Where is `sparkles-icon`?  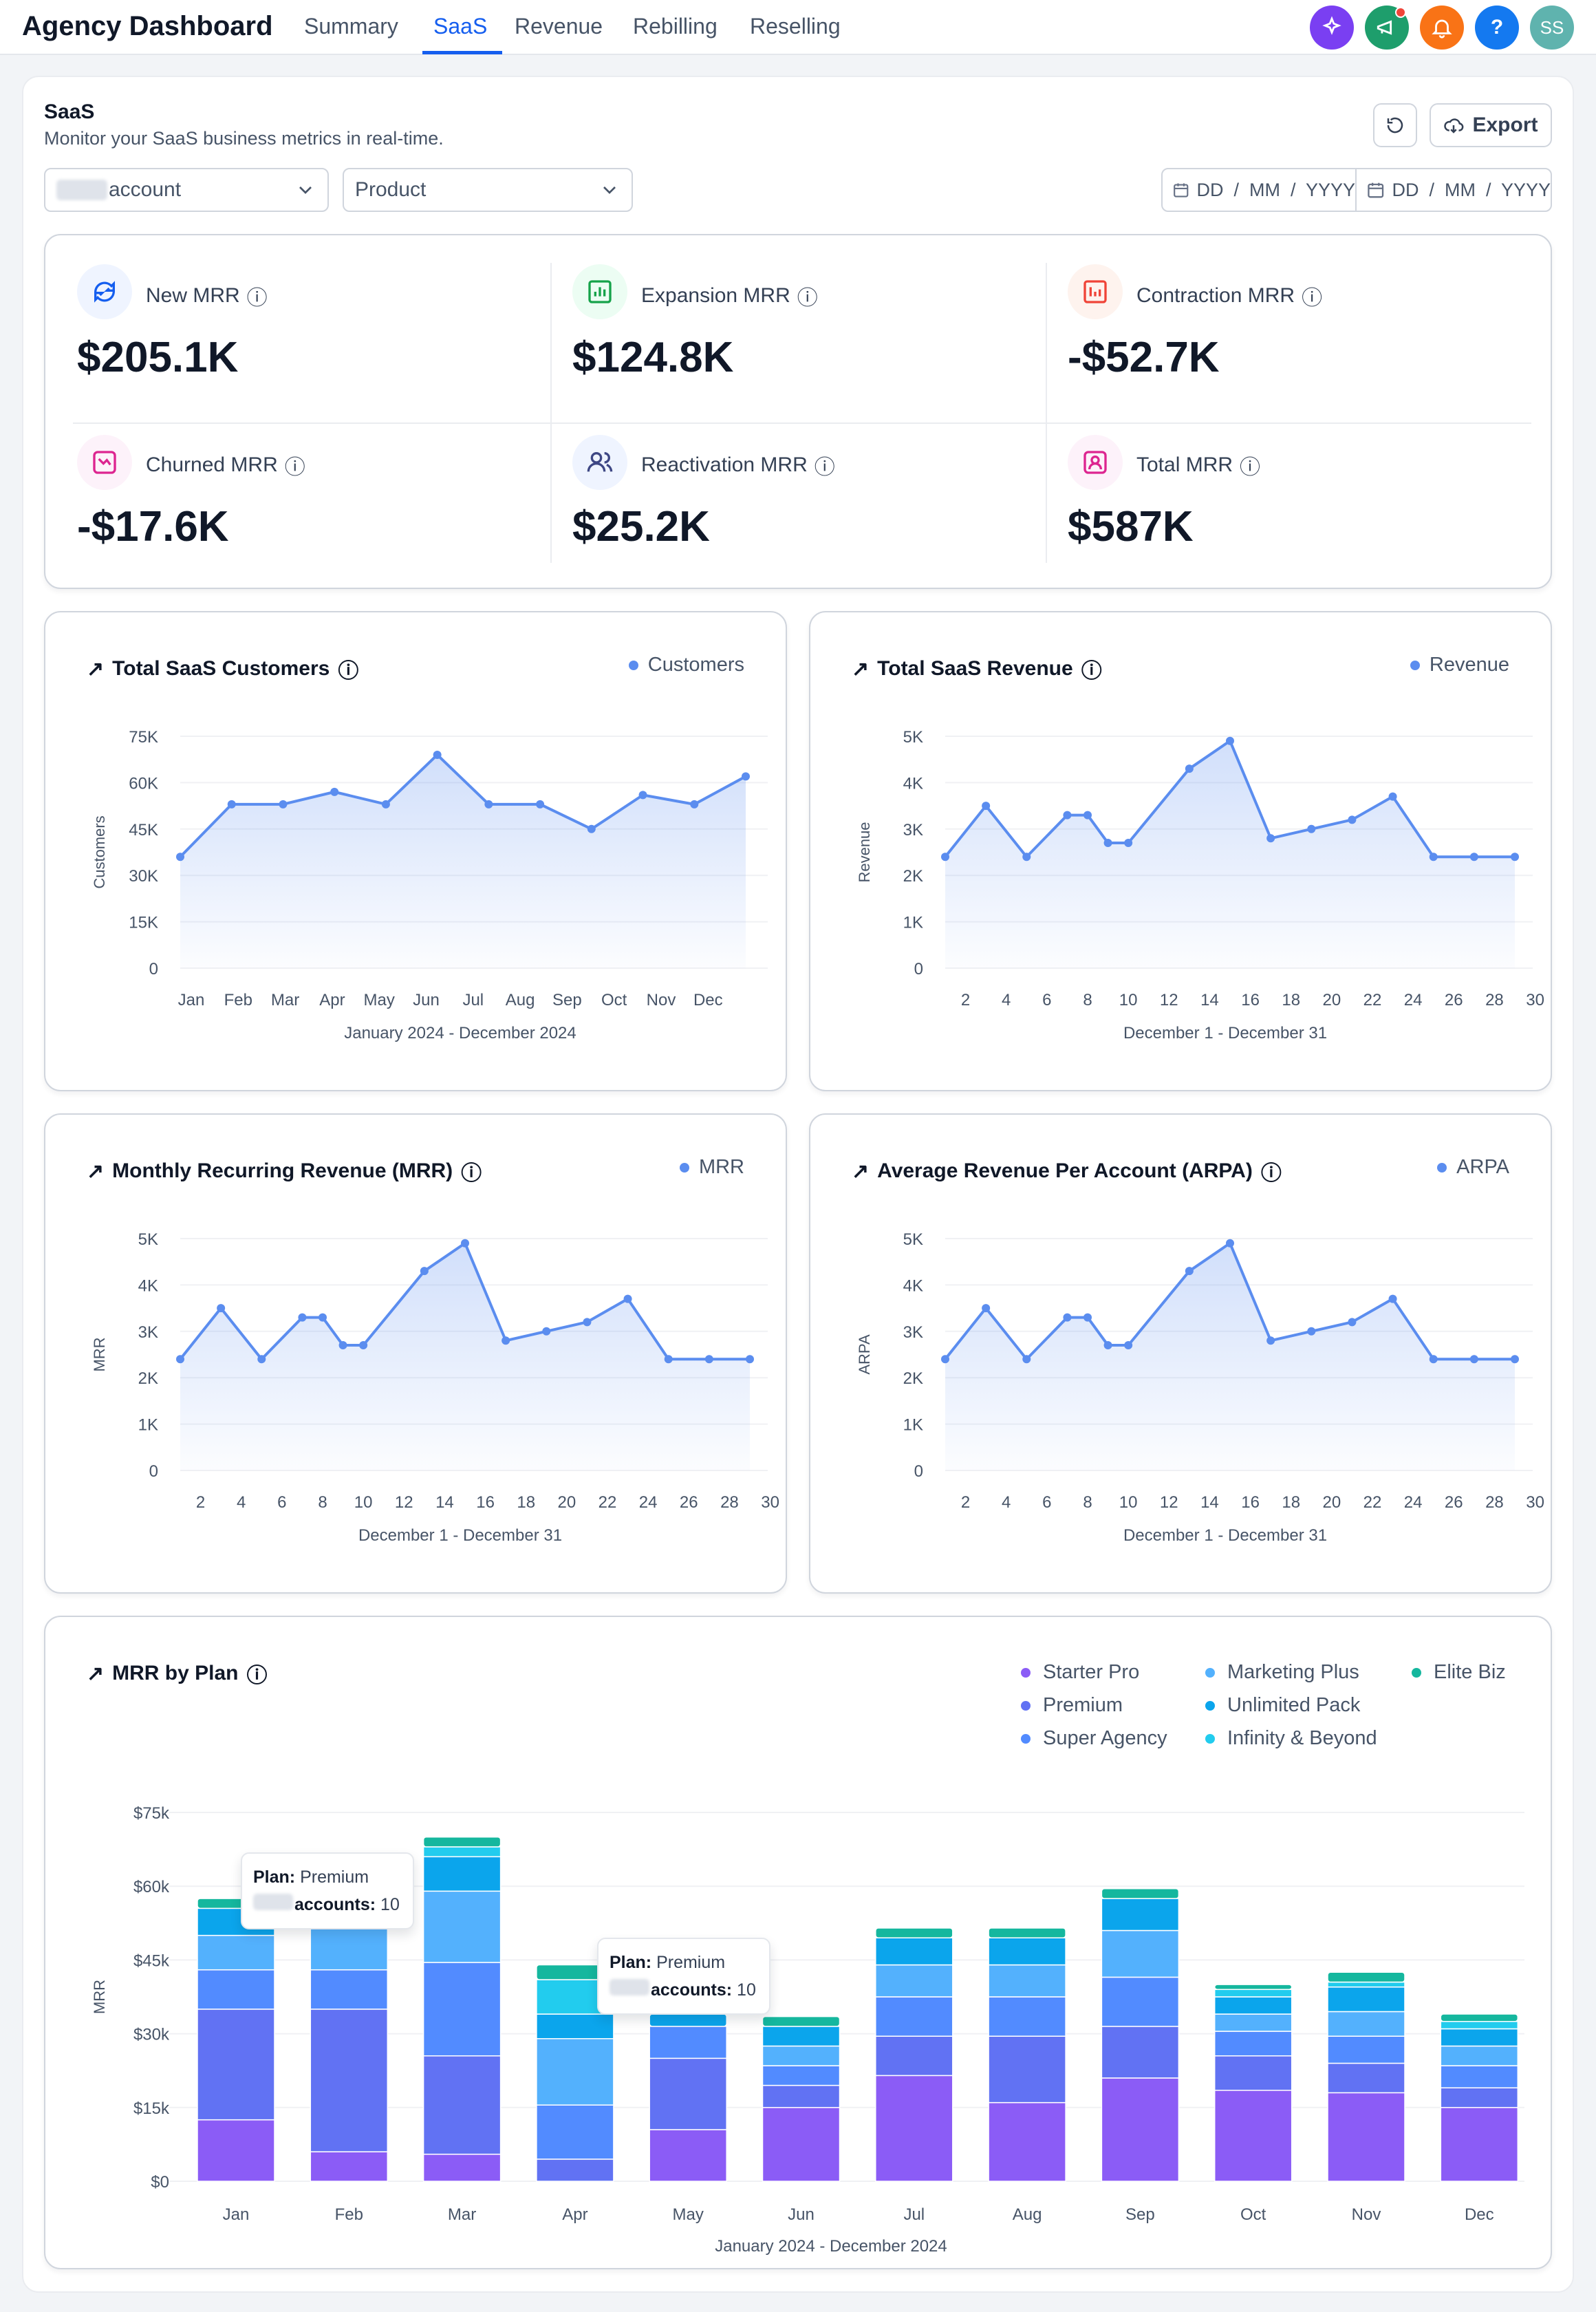 sparkles-icon is located at coordinates (1332, 28).